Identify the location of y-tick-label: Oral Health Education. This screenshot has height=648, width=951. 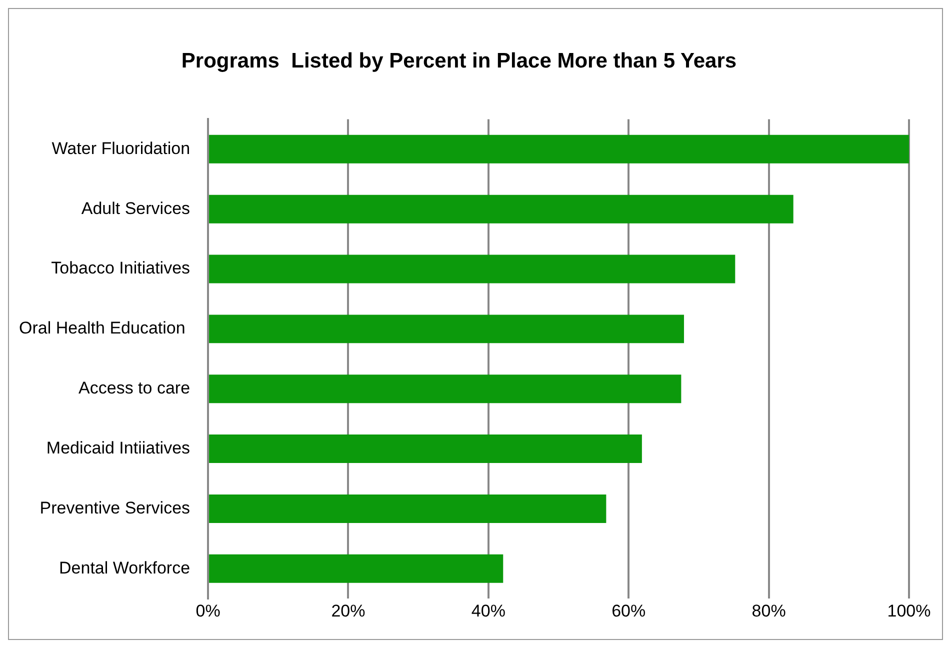
(104, 328).